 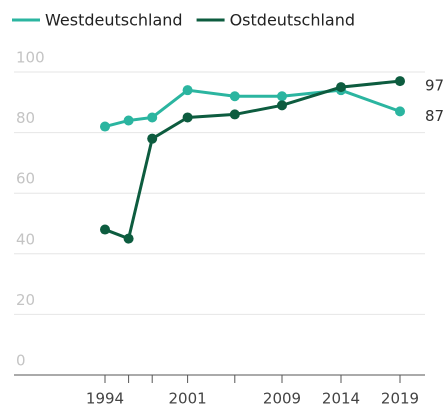 I want to click on y-tick-label: 60, so click(x=25, y=179).